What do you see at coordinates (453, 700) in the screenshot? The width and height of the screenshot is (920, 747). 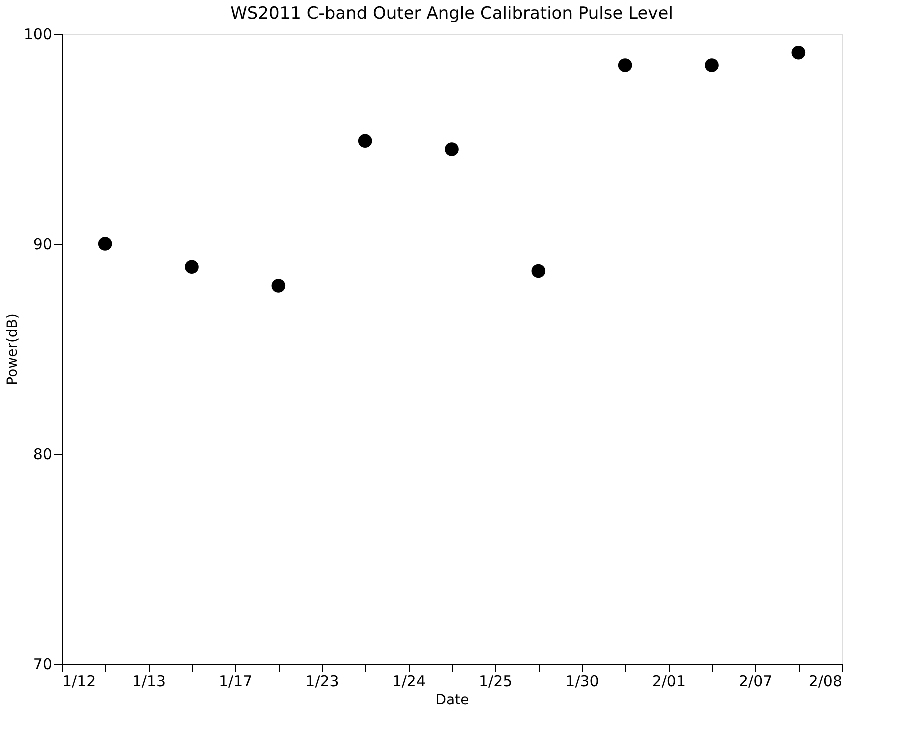 I see `x-axis-title: Date` at bounding box center [453, 700].